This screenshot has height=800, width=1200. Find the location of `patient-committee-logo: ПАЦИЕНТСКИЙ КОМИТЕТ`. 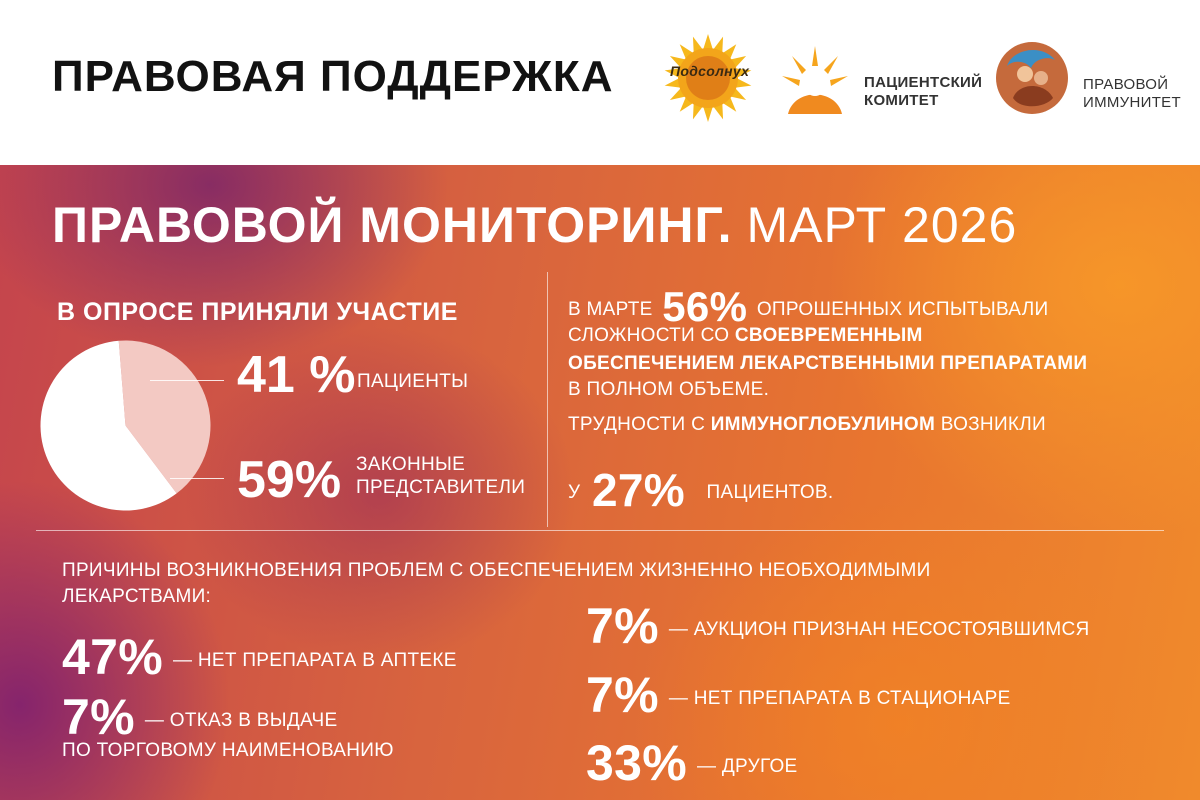

patient-committee-logo: ПАЦИЕНТСКИЙ КОМИТЕТ is located at coordinates (881, 78).